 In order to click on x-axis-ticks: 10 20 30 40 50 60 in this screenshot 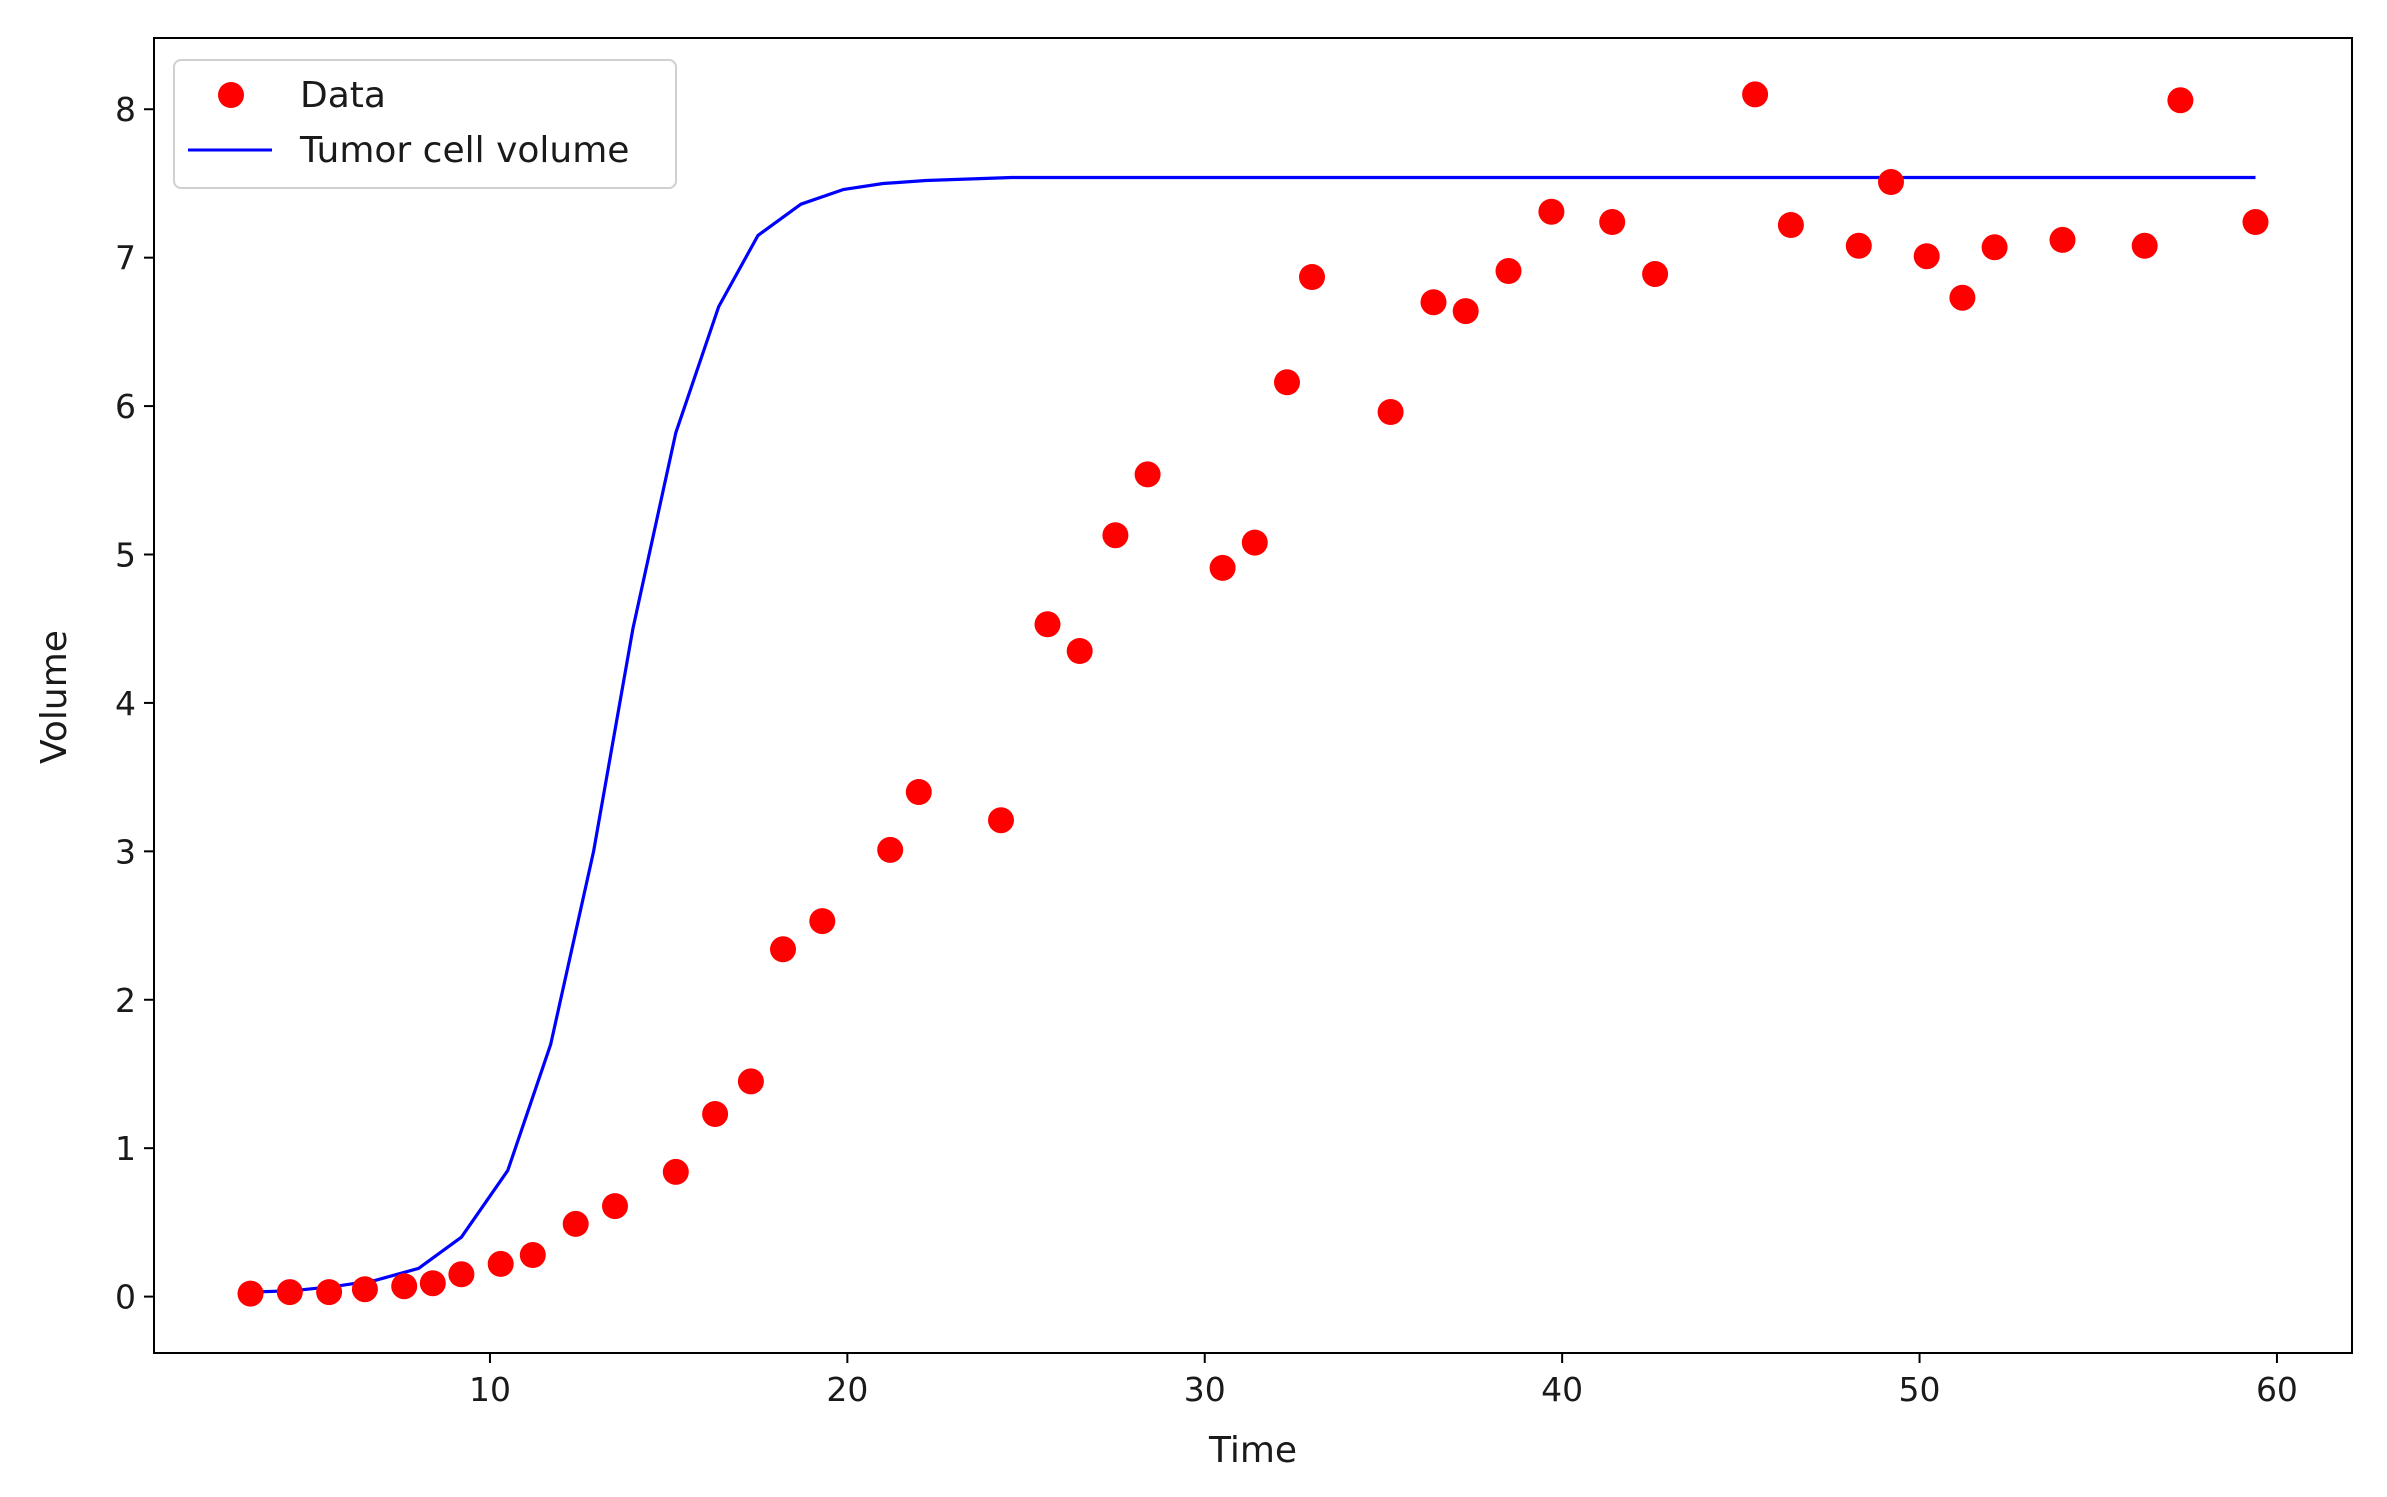, I will do `click(1383, 1381)`.